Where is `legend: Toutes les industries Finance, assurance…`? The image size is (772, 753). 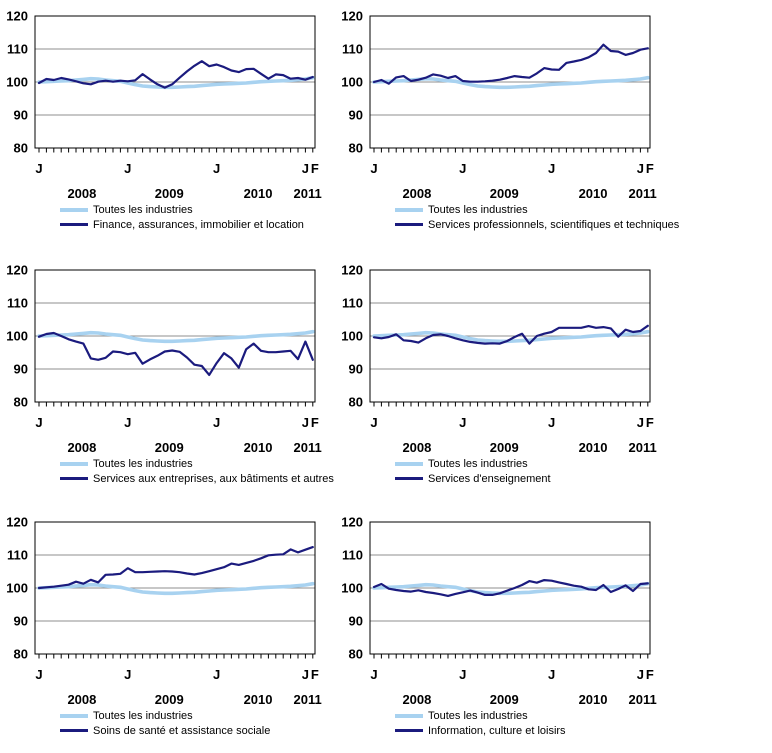 legend: Toutes les industries Finance, assurance… is located at coordinates (182, 217).